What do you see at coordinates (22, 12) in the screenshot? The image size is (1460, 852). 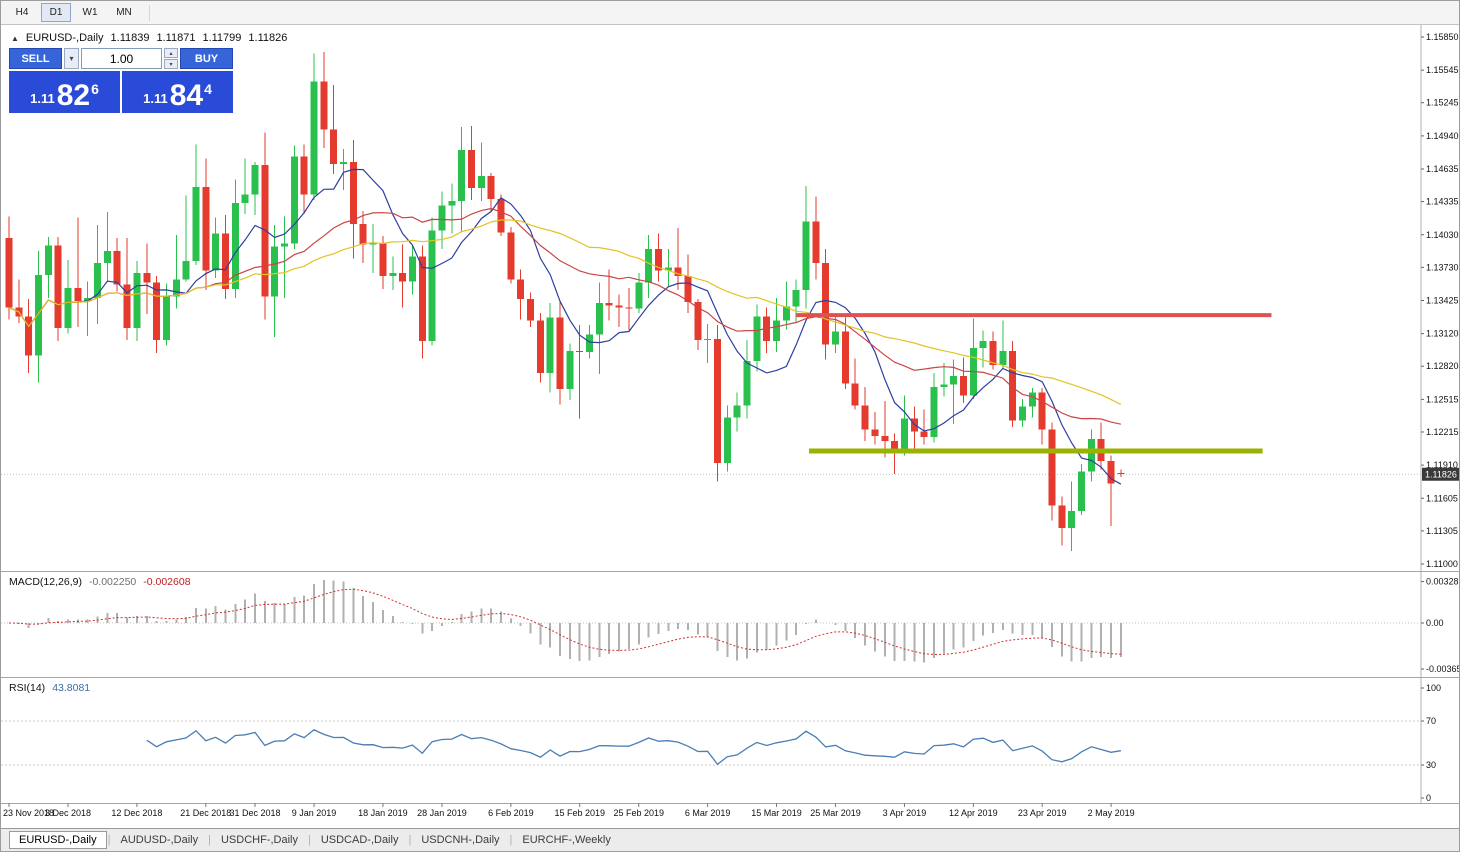 I see `timeframe-button-h4: H4` at bounding box center [22, 12].